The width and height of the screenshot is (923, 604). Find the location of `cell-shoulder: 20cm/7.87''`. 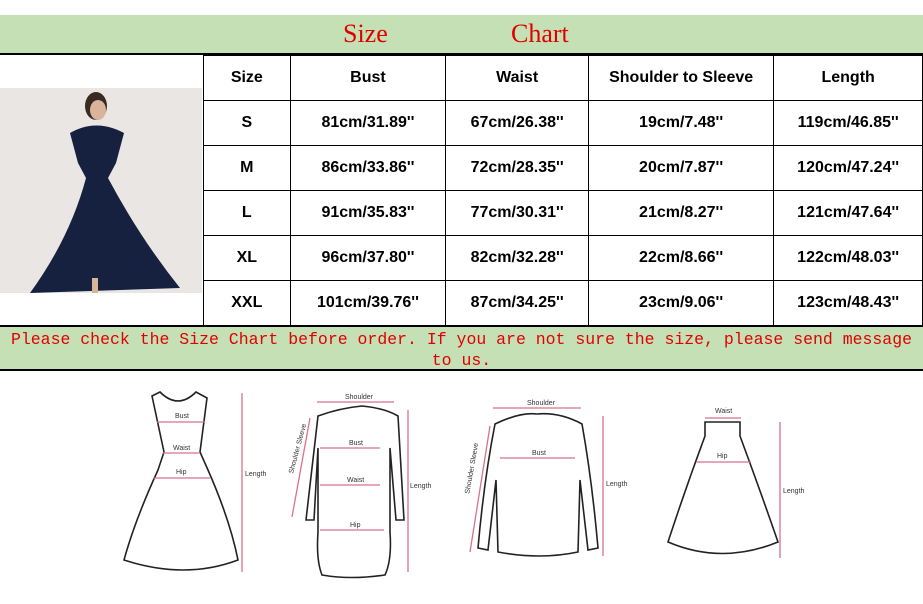

cell-shoulder: 20cm/7.87'' is located at coordinates (681, 168).